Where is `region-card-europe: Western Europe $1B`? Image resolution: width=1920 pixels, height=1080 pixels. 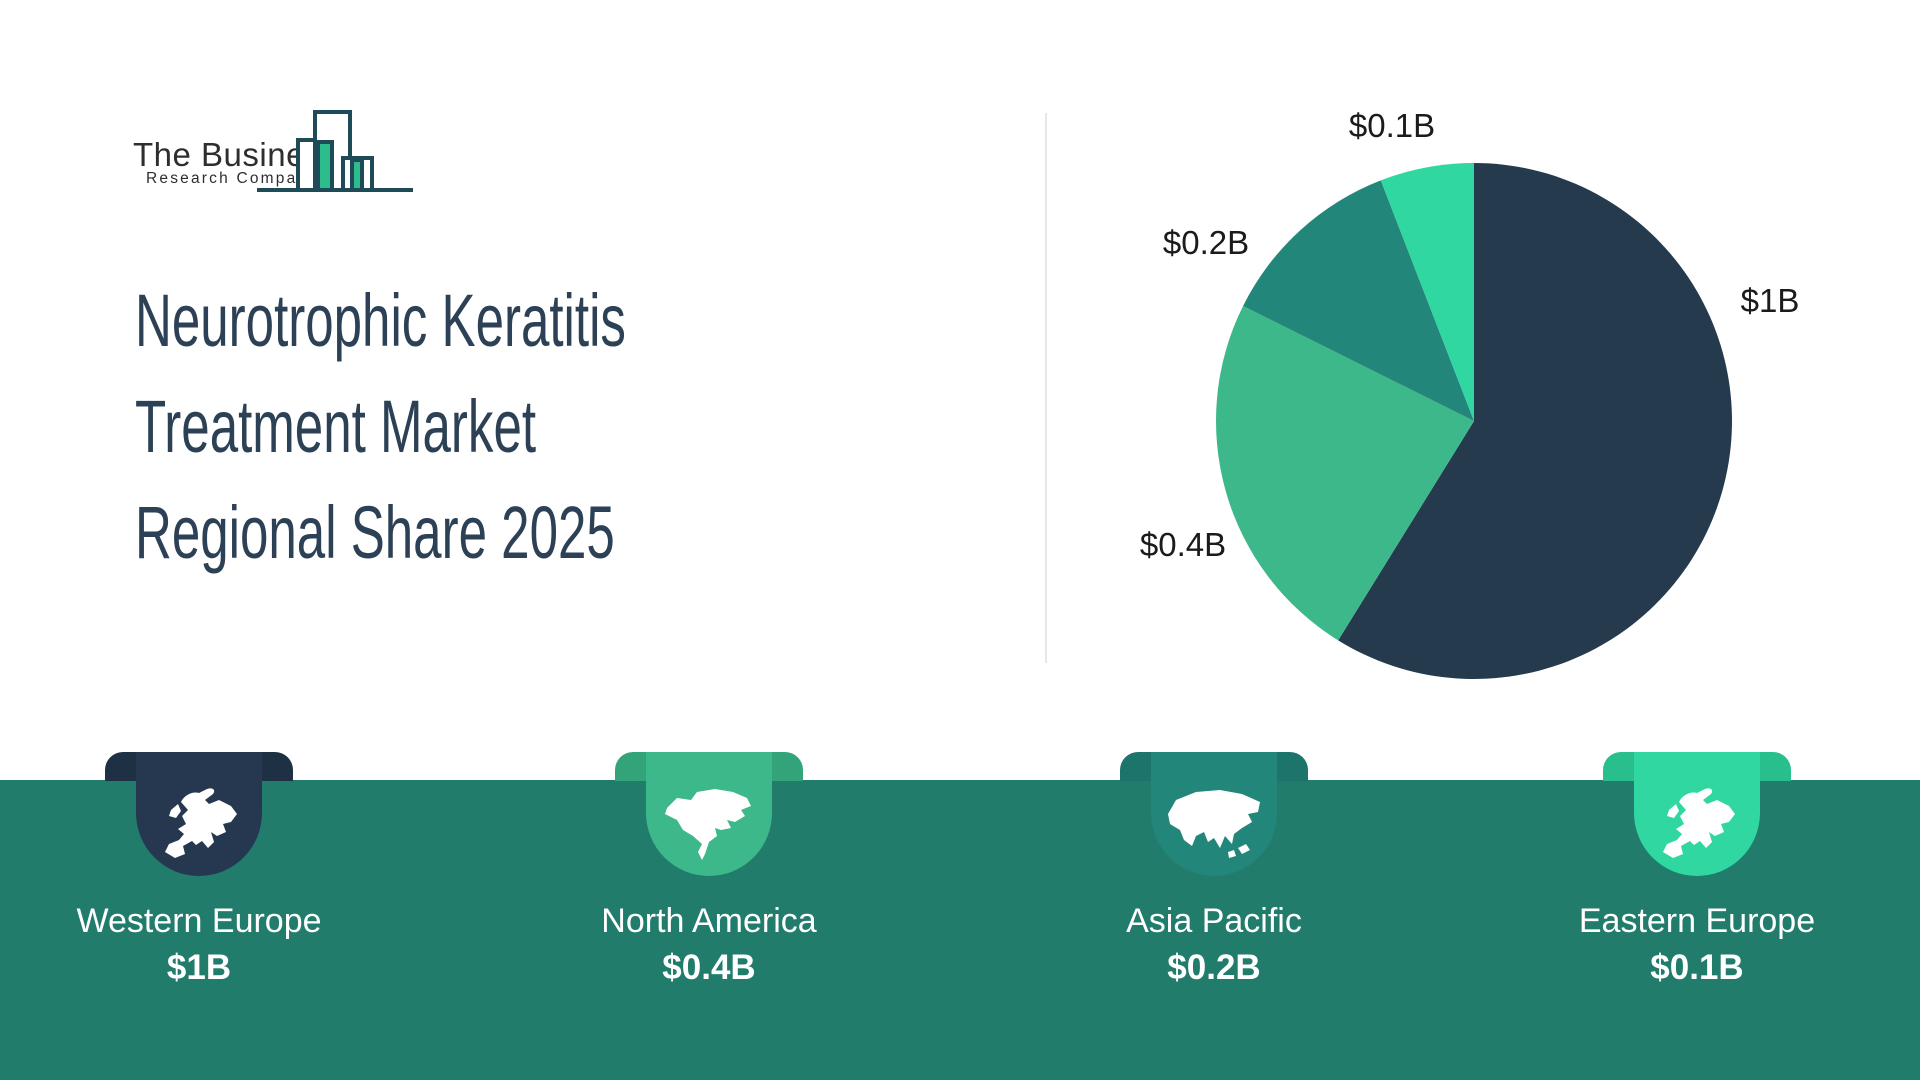 region-card-europe: Western Europe $1B is located at coordinates (199, 872).